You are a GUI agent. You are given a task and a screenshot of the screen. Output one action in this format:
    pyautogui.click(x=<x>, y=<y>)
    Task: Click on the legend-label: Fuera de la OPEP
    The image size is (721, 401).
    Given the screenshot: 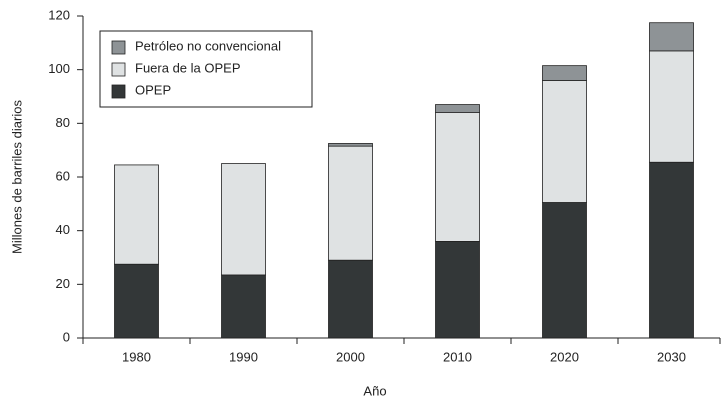 What is the action you would take?
    pyautogui.click(x=188, y=67)
    